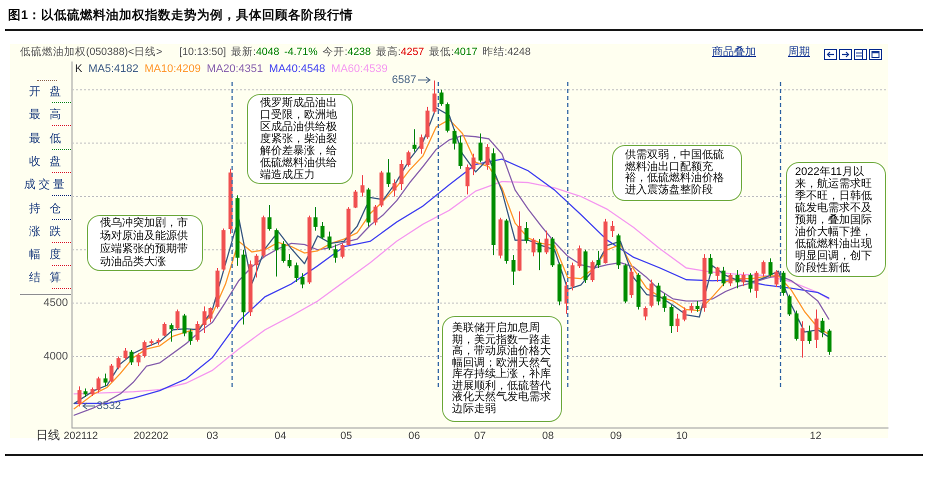 The image size is (928, 486). Describe the element at coordinates (346, 436) in the screenshot. I see `x-tick-label: 05` at that location.